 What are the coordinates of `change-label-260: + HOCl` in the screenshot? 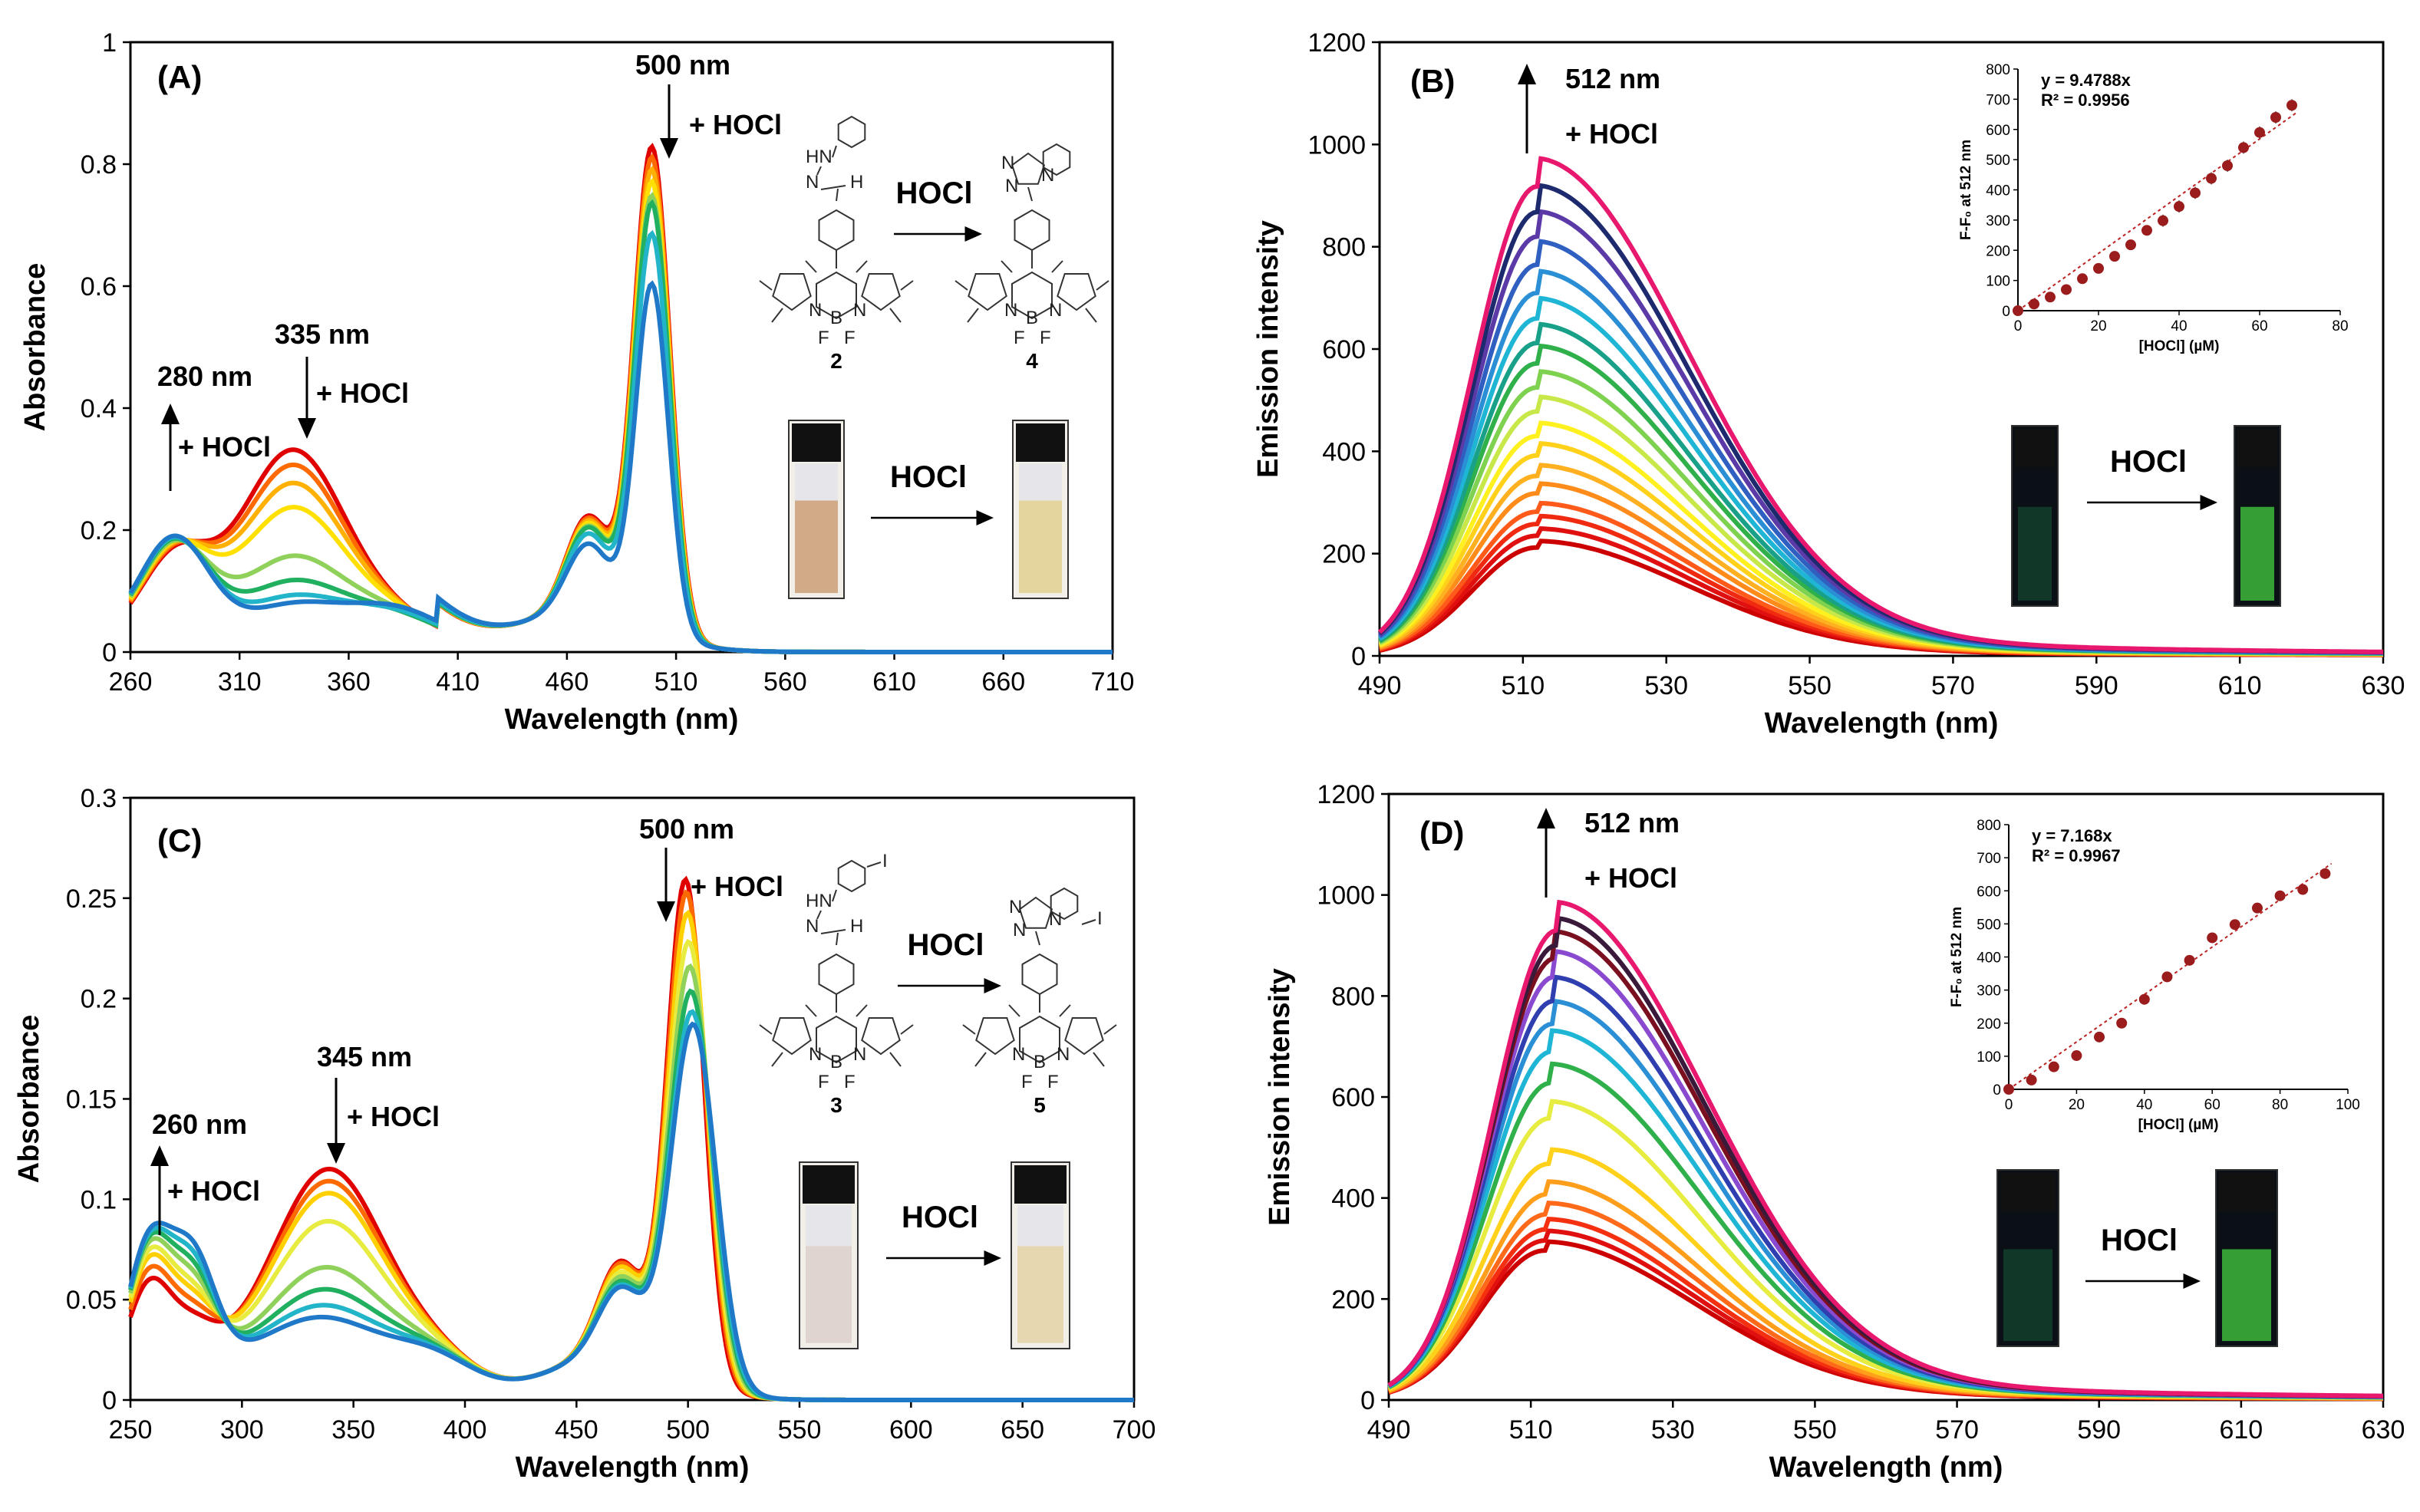 It's located at (213, 1191).